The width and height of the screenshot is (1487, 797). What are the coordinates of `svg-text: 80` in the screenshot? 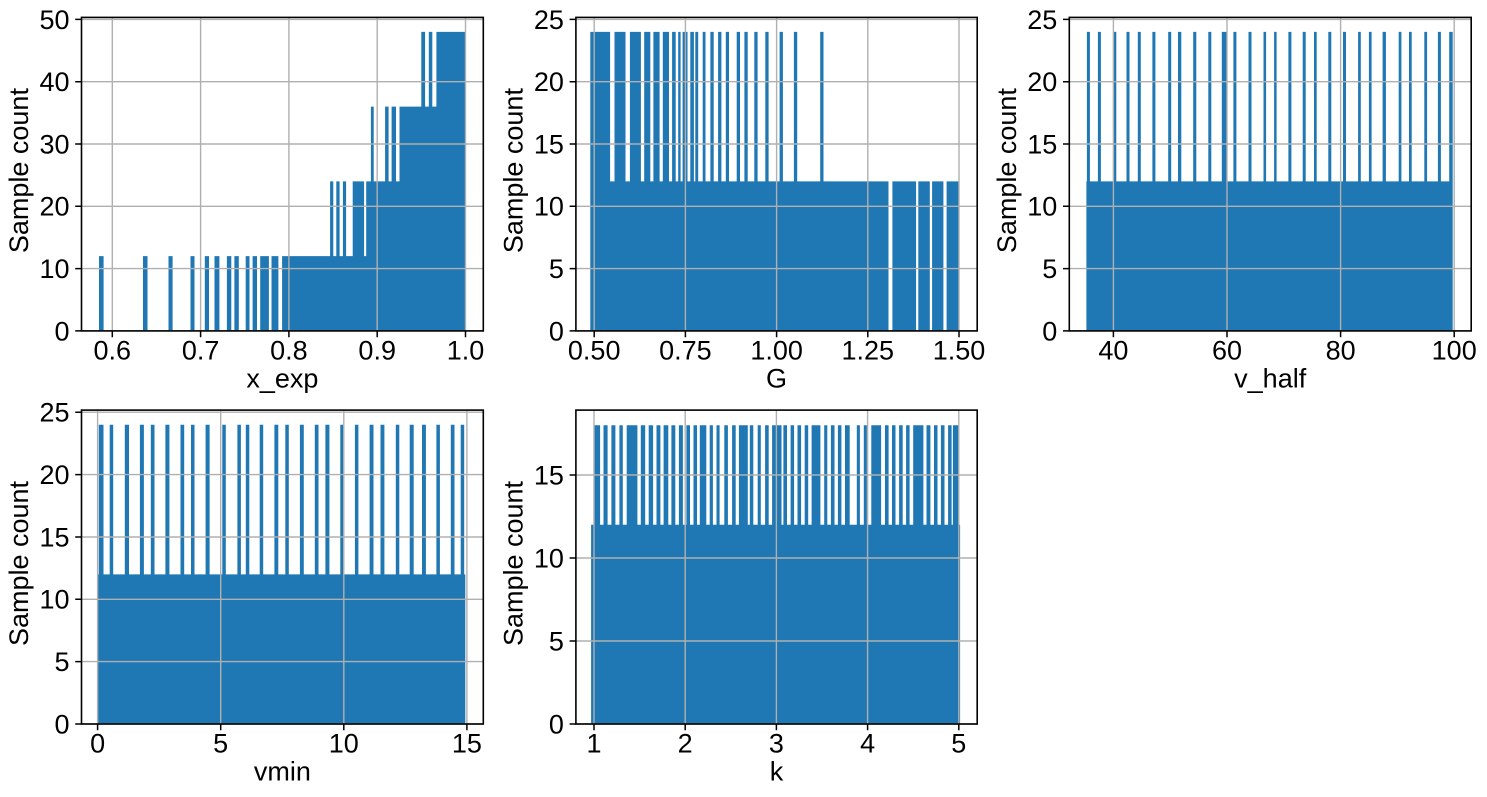 It's located at (1341, 350).